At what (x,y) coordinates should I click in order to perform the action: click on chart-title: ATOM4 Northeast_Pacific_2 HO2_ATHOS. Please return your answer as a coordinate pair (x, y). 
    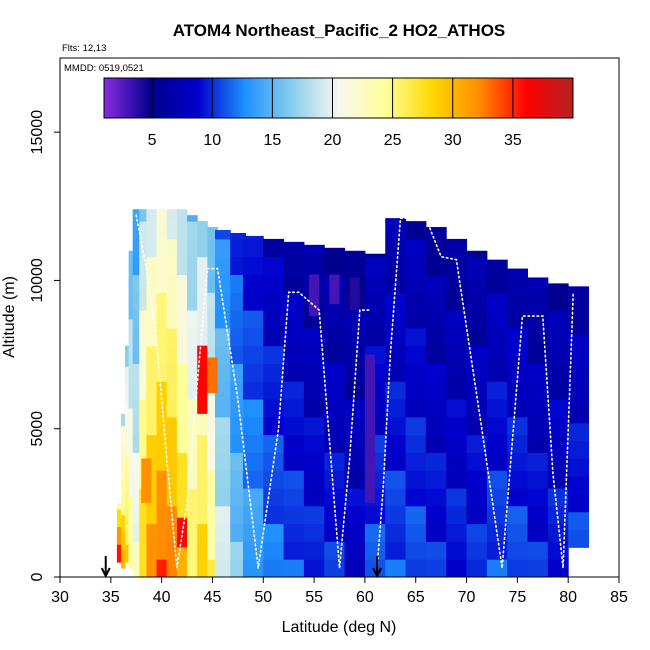
    Looking at the image, I should click on (339, 30).